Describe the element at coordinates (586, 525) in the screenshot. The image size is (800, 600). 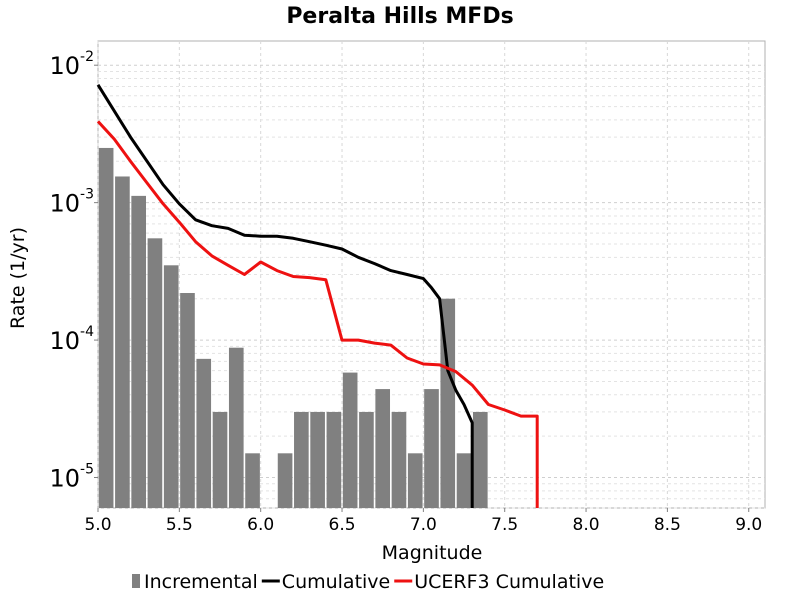
I see `x-tick-label: 8.0` at that location.